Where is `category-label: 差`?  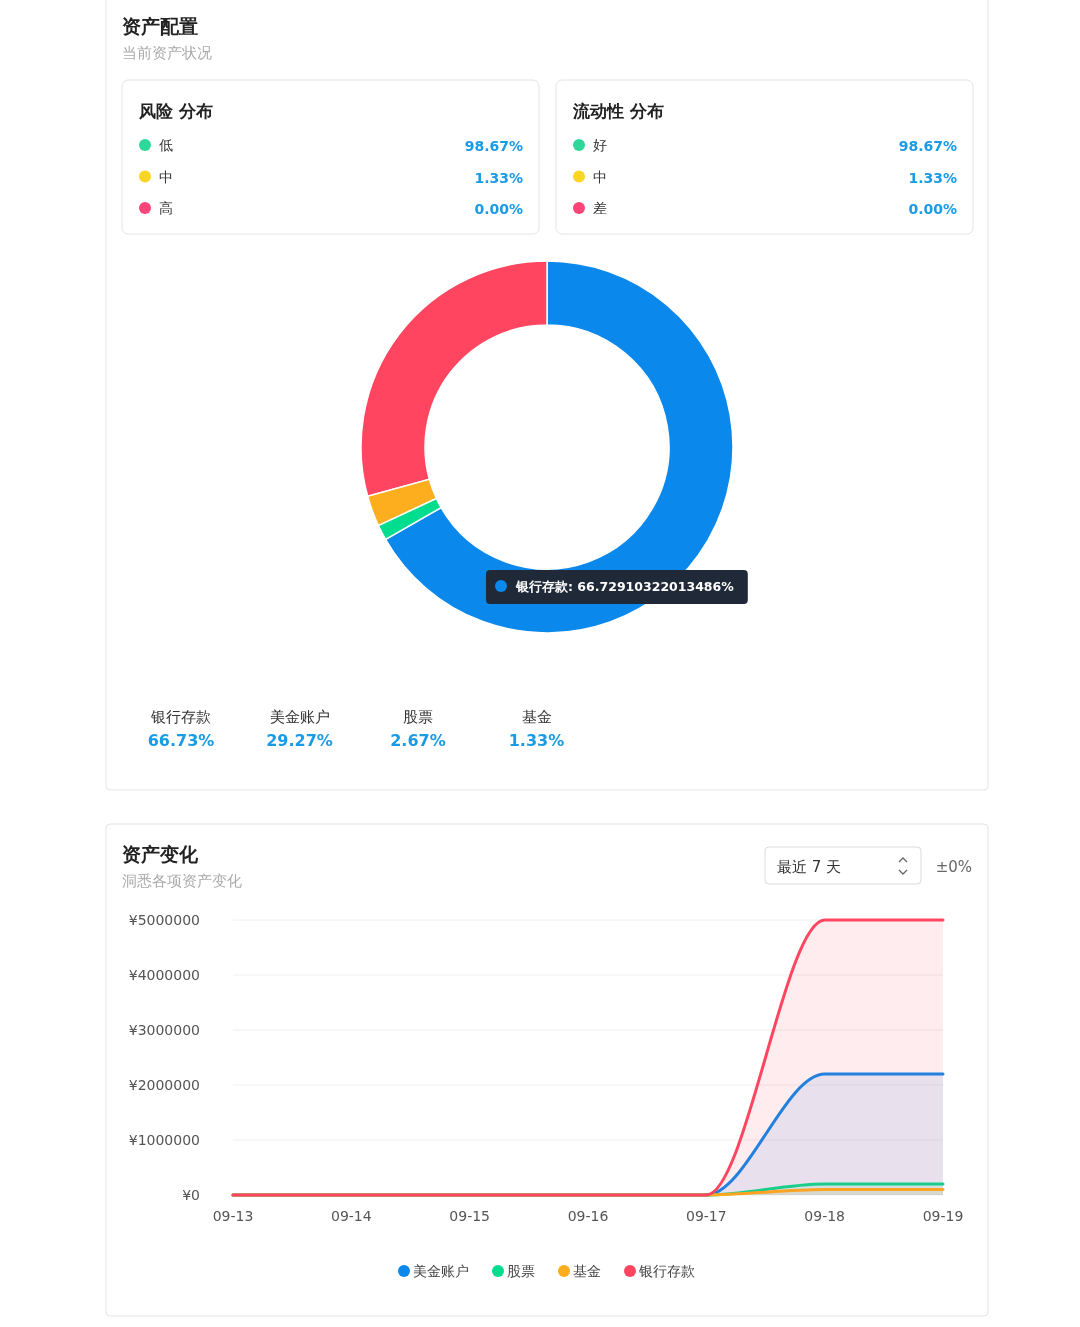
category-label: 差 is located at coordinates (600, 208).